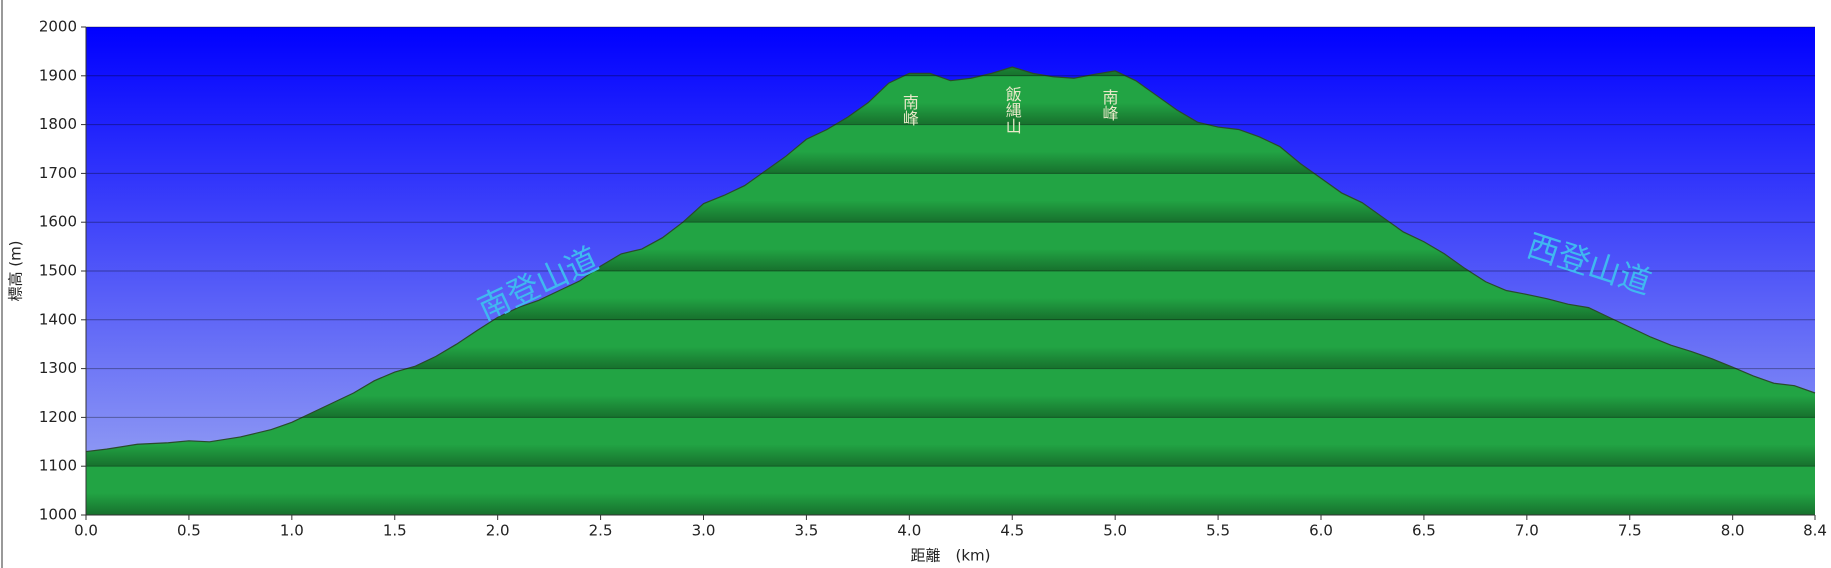 The width and height of the screenshot is (1831, 568). What do you see at coordinates (498, 531) in the screenshot?
I see `x-tick-label: 2.0` at bounding box center [498, 531].